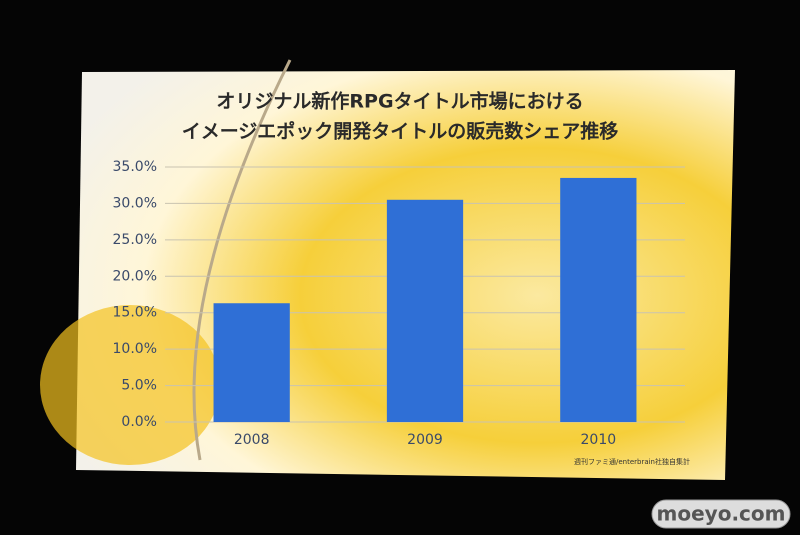  Describe the element at coordinates (139, 386) in the screenshot. I see `y-tick-label: 5.0%` at that location.